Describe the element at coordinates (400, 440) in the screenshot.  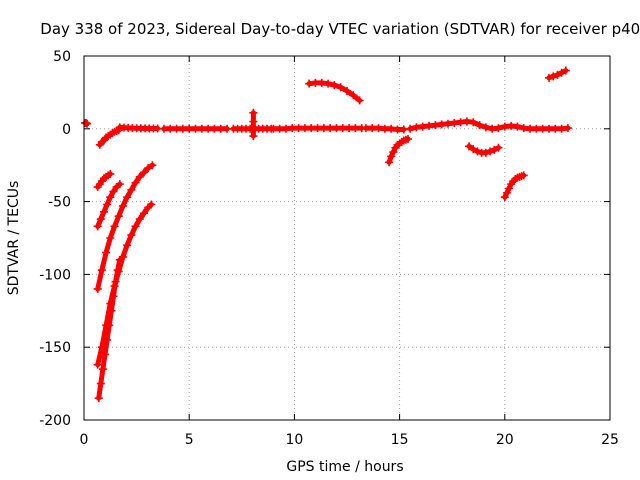
I see `x-tick-label: 15` at that location.